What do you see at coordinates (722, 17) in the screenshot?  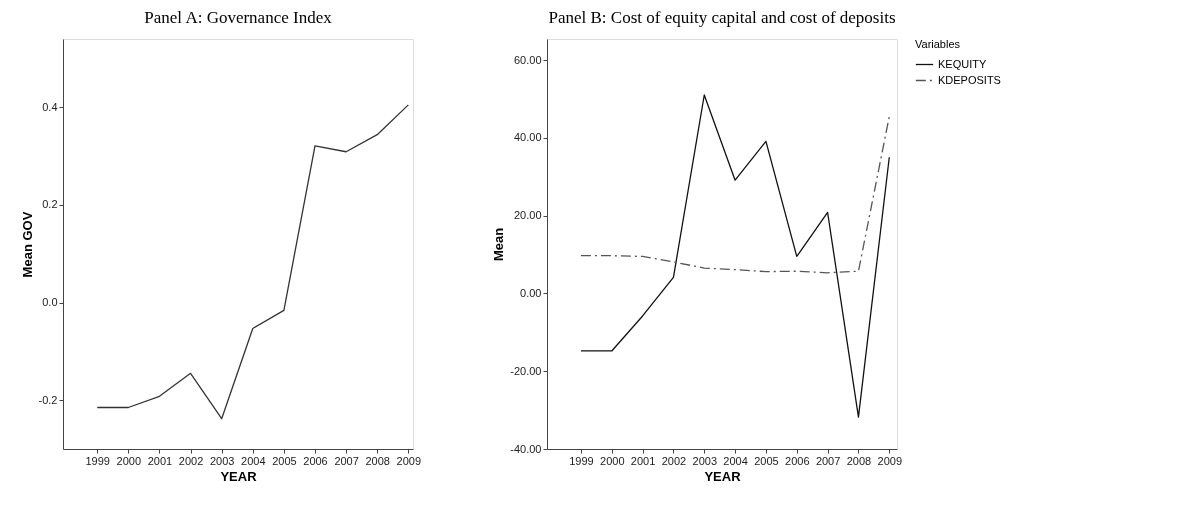 I see `chart-title: Panel B: Cost of equity capital and cost of deposits` at bounding box center [722, 17].